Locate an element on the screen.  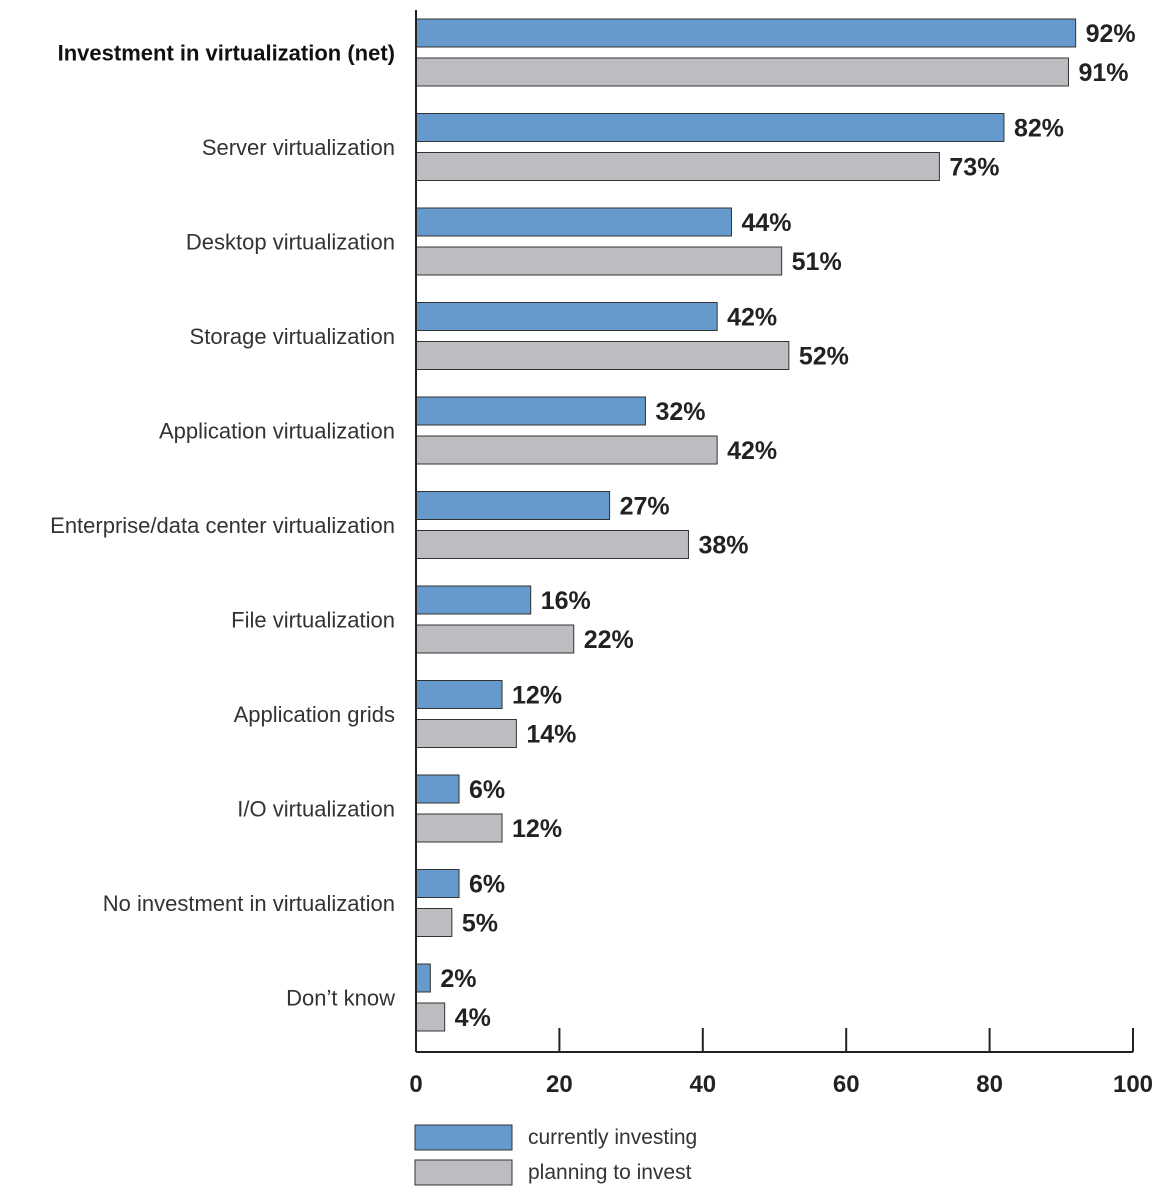
category-label-8: I/O virtualization is located at coordinates (316, 809).